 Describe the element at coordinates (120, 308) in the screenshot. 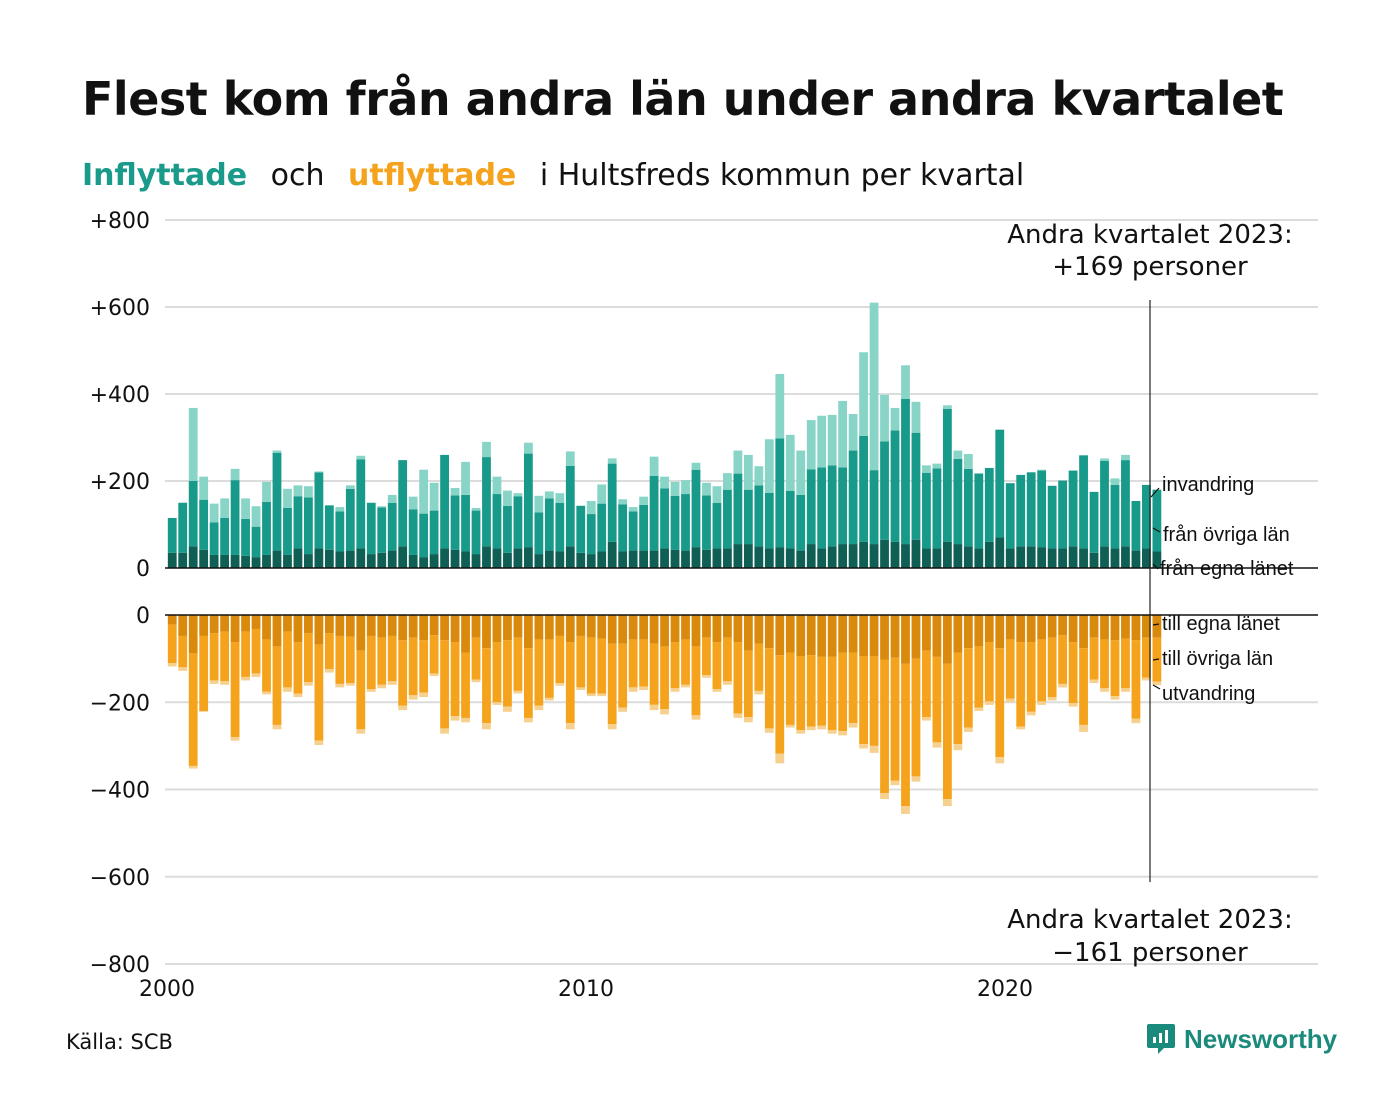

I see `top-y-tick-label: +600` at that location.